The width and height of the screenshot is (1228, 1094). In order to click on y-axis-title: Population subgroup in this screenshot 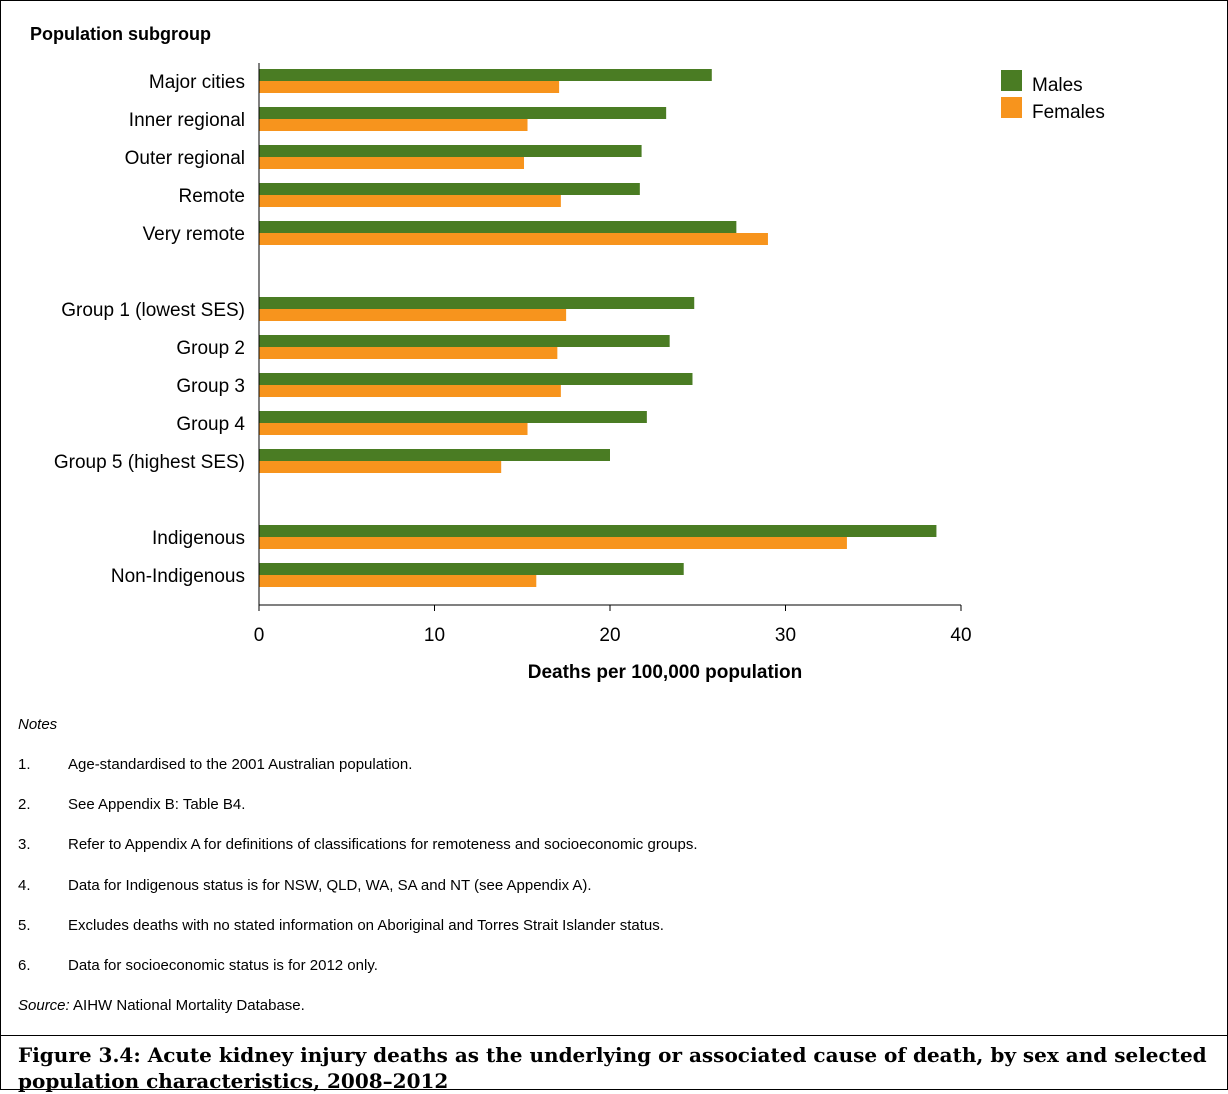, I will do `click(120, 34)`.